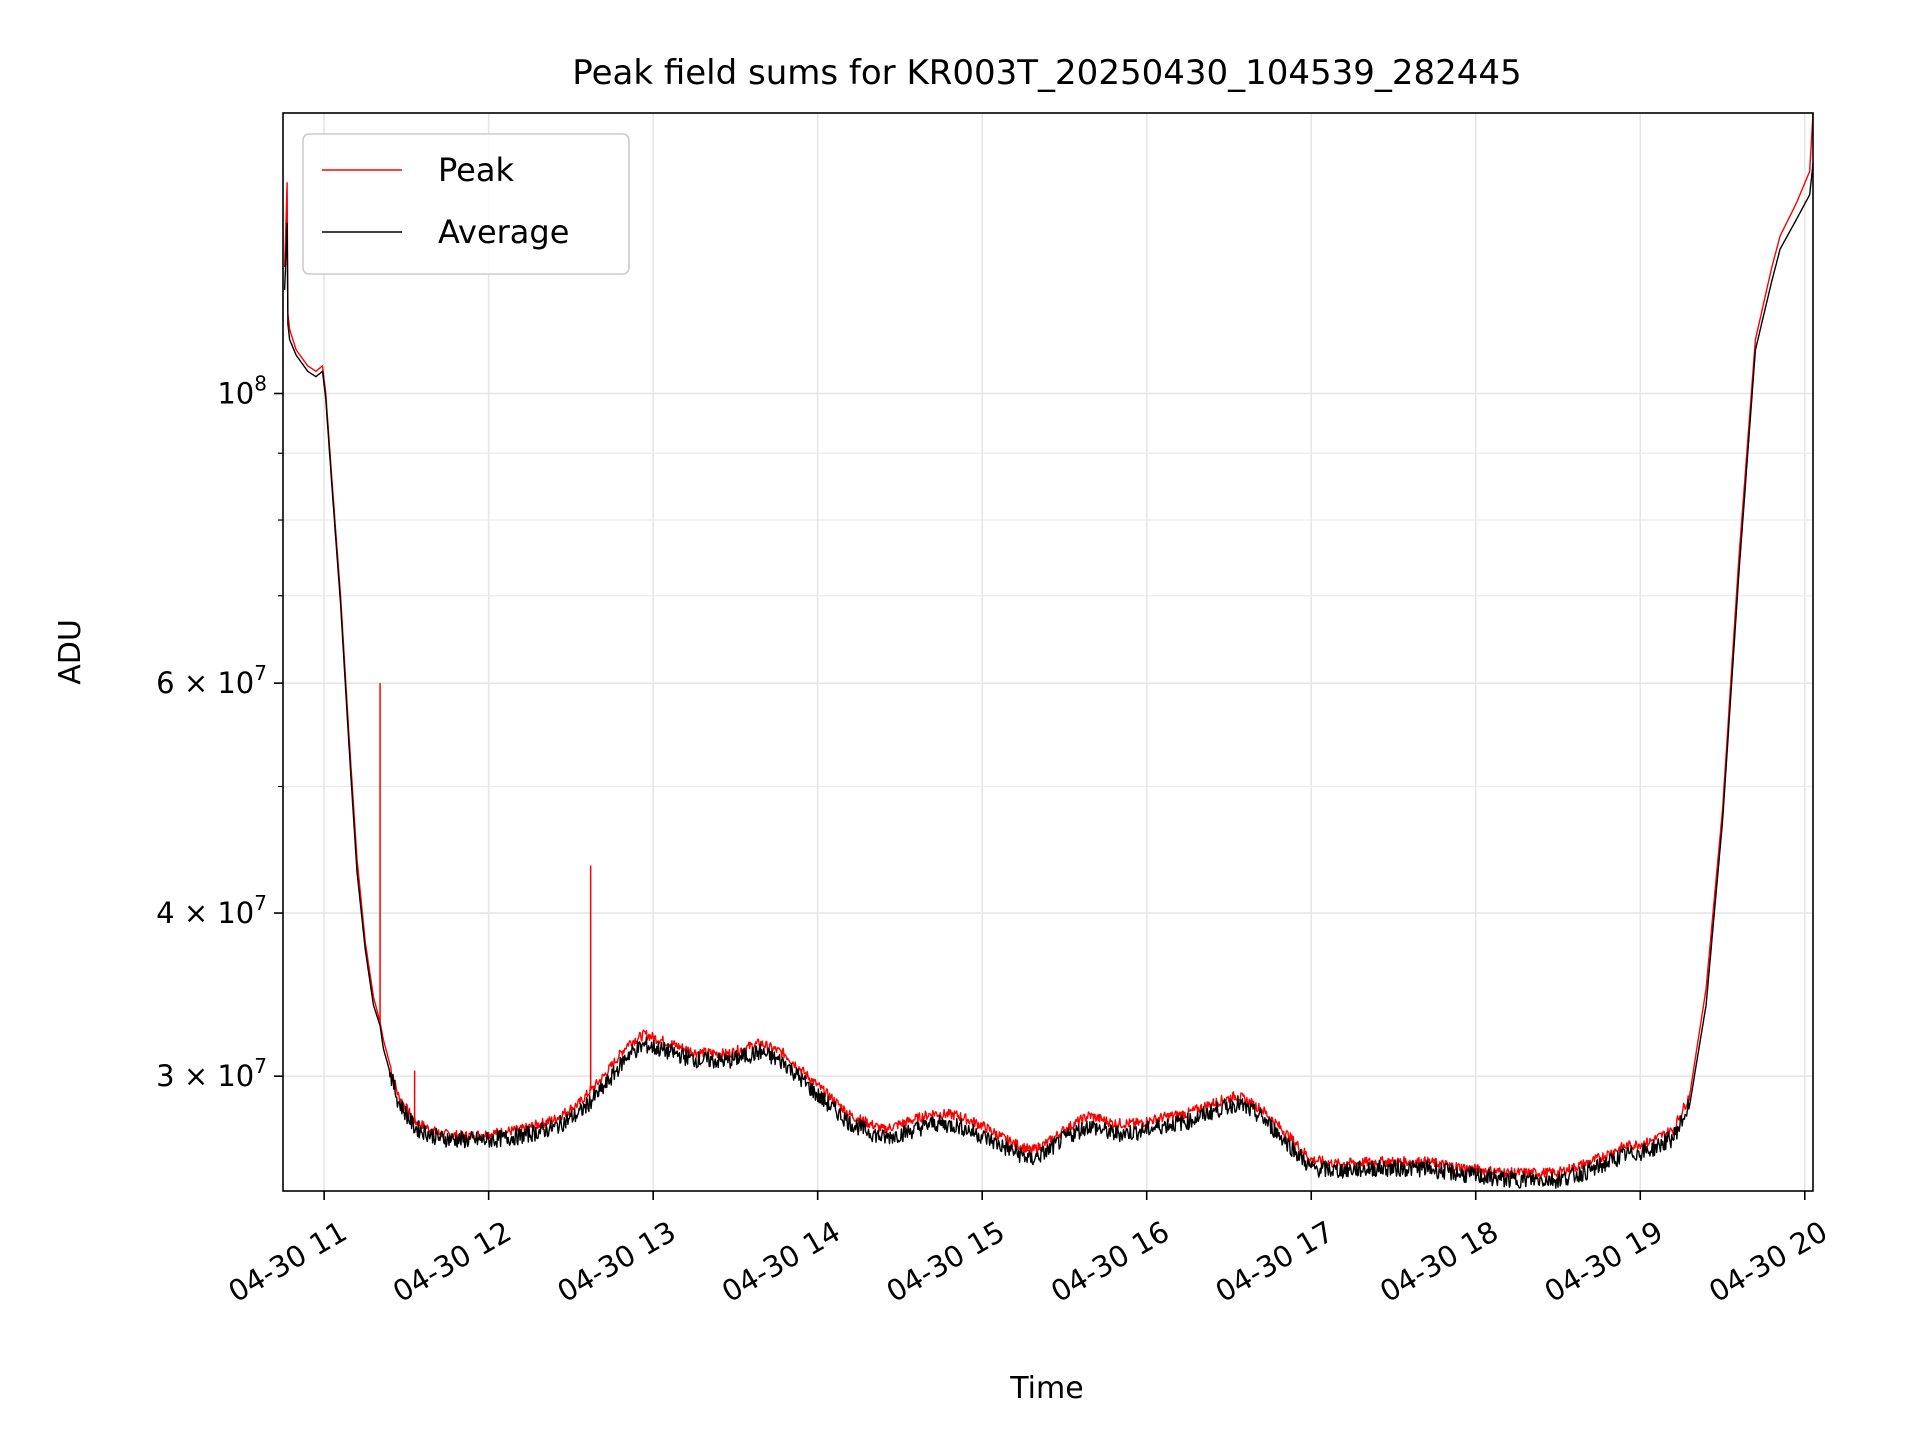 The width and height of the screenshot is (1920, 1440). I want to click on y-axis: 3 × 107 4 × 107 6 × 107 108, so click(219, 732).